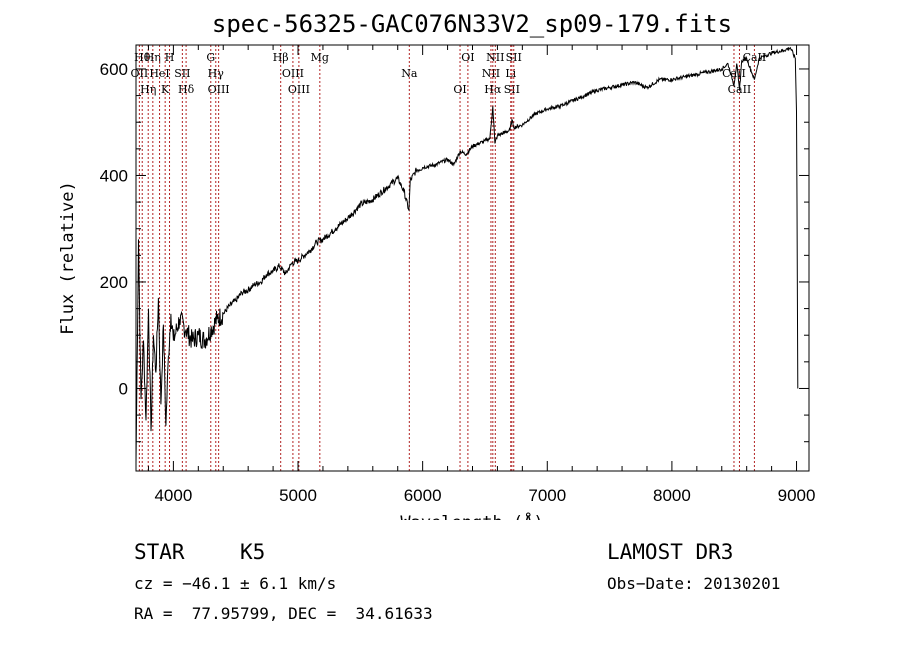  Describe the element at coordinates (281, 57) in the screenshot. I see `marker-label-12: Hβ` at that location.